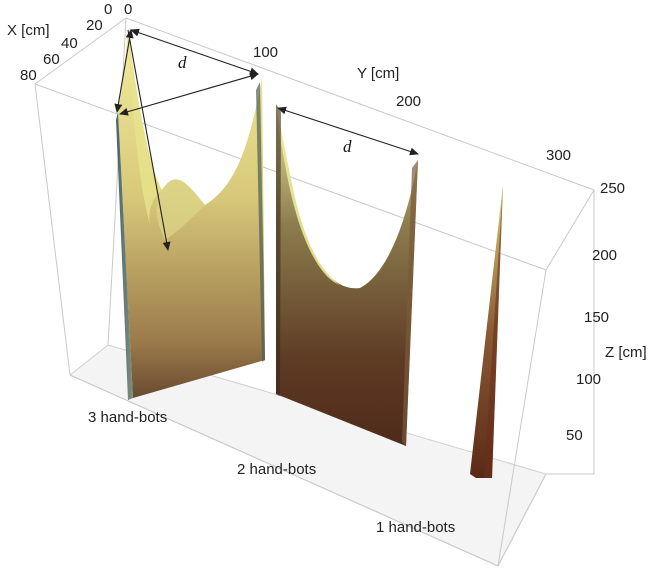 This screenshot has width=655, height=574. Describe the element at coordinates (190, 215) in the screenshot. I see `surface-3-hand-bots` at that location.